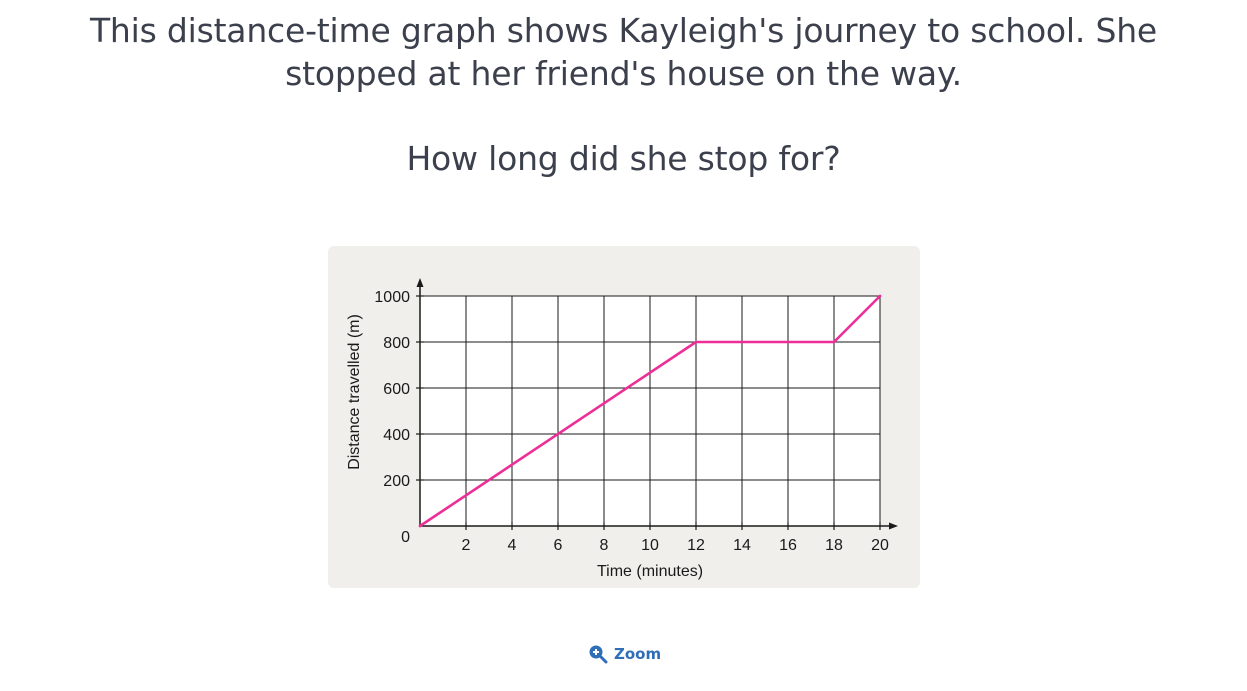 This screenshot has width=1247, height=691. Describe the element at coordinates (623, 158) in the screenshot. I see `question-prompt: How long did she stop for?` at that location.